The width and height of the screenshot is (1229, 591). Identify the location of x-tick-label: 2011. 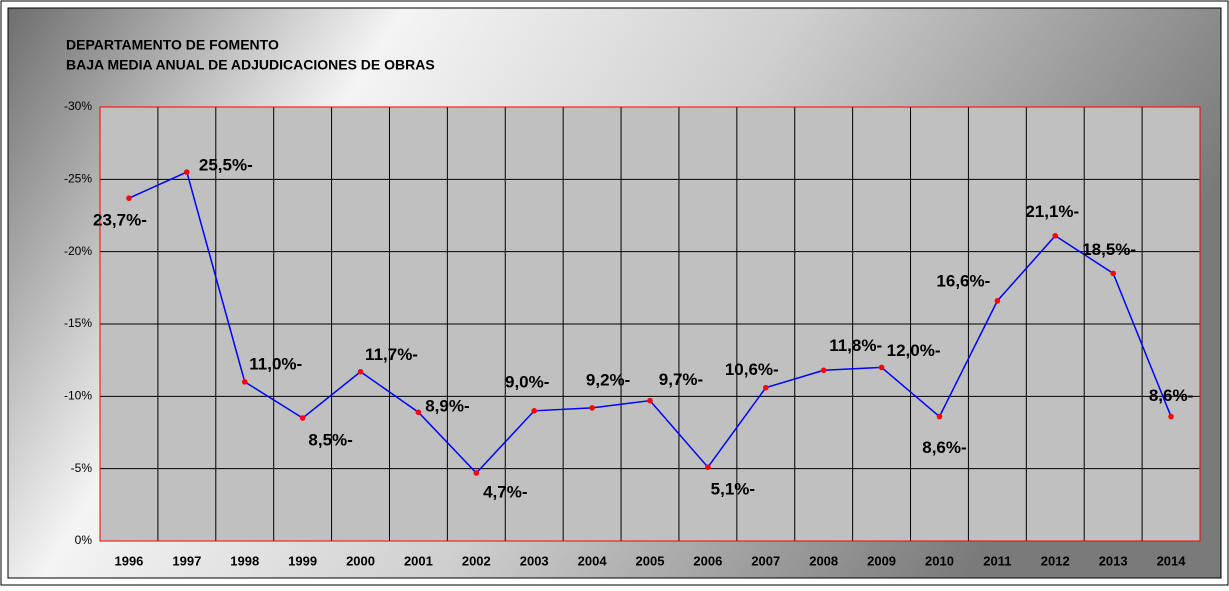
(997, 560).